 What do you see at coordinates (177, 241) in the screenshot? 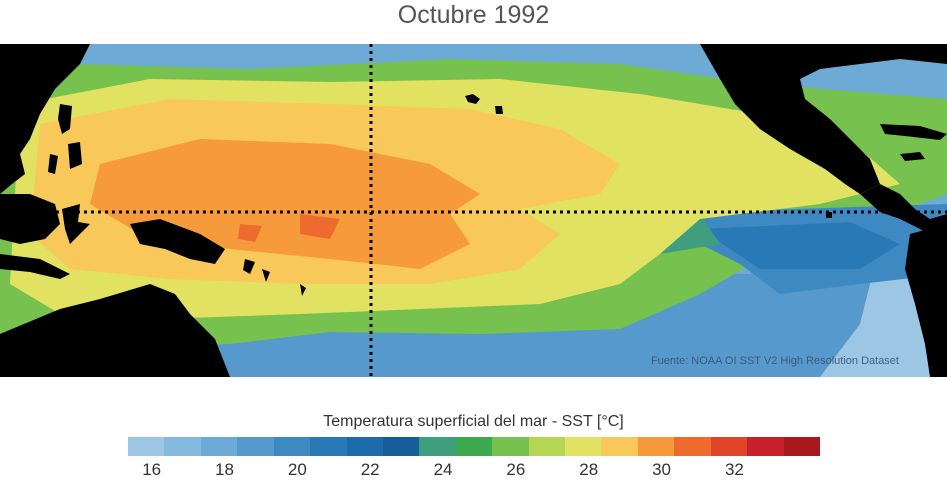
I see `land-new-guinea` at bounding box center [177, 241].